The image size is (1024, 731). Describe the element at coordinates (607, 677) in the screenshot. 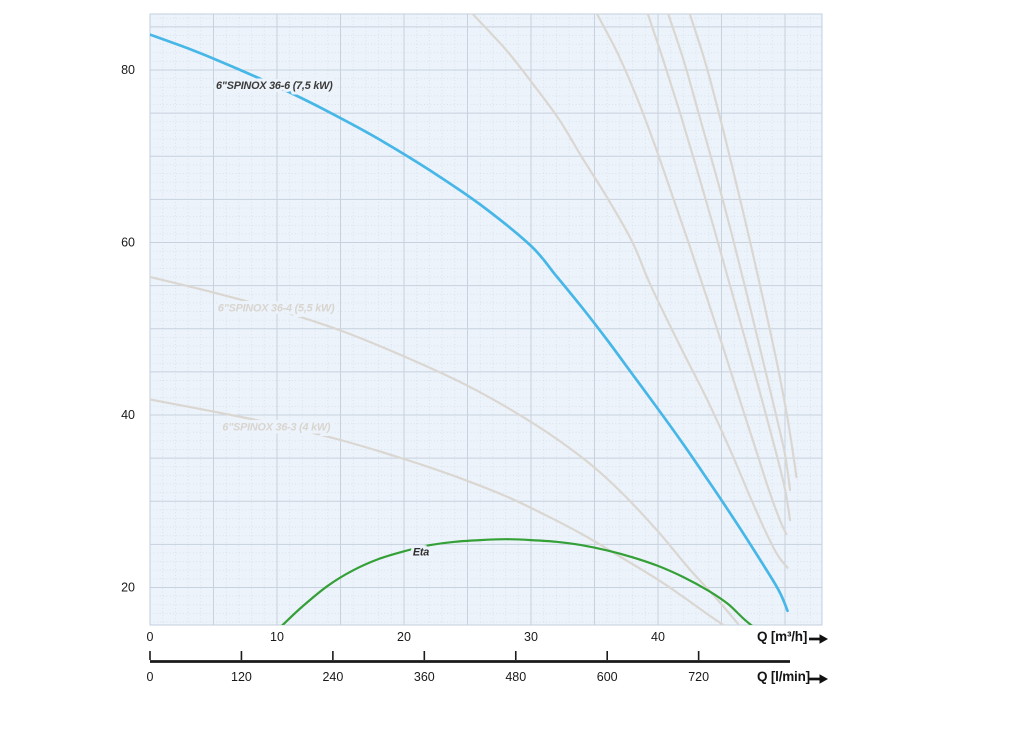

I see `x-lmin-tick-label-600: 600` at that location.